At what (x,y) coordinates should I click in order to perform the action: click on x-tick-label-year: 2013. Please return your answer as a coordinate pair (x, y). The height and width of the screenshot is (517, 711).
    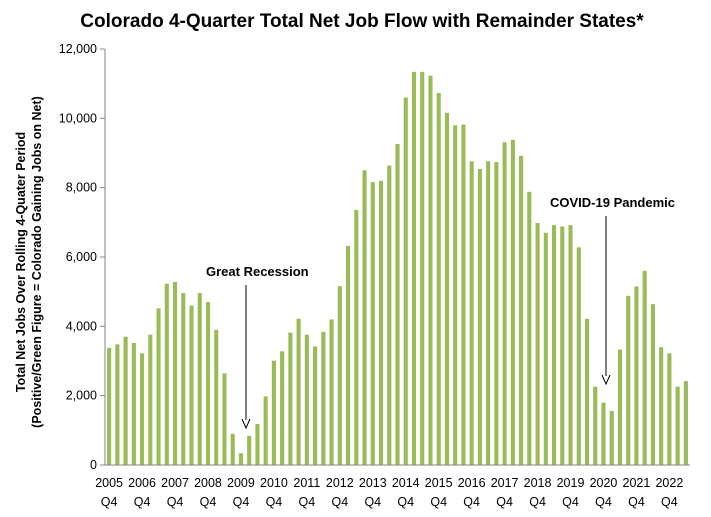
    Looking at the image, I should click on (373, 483).